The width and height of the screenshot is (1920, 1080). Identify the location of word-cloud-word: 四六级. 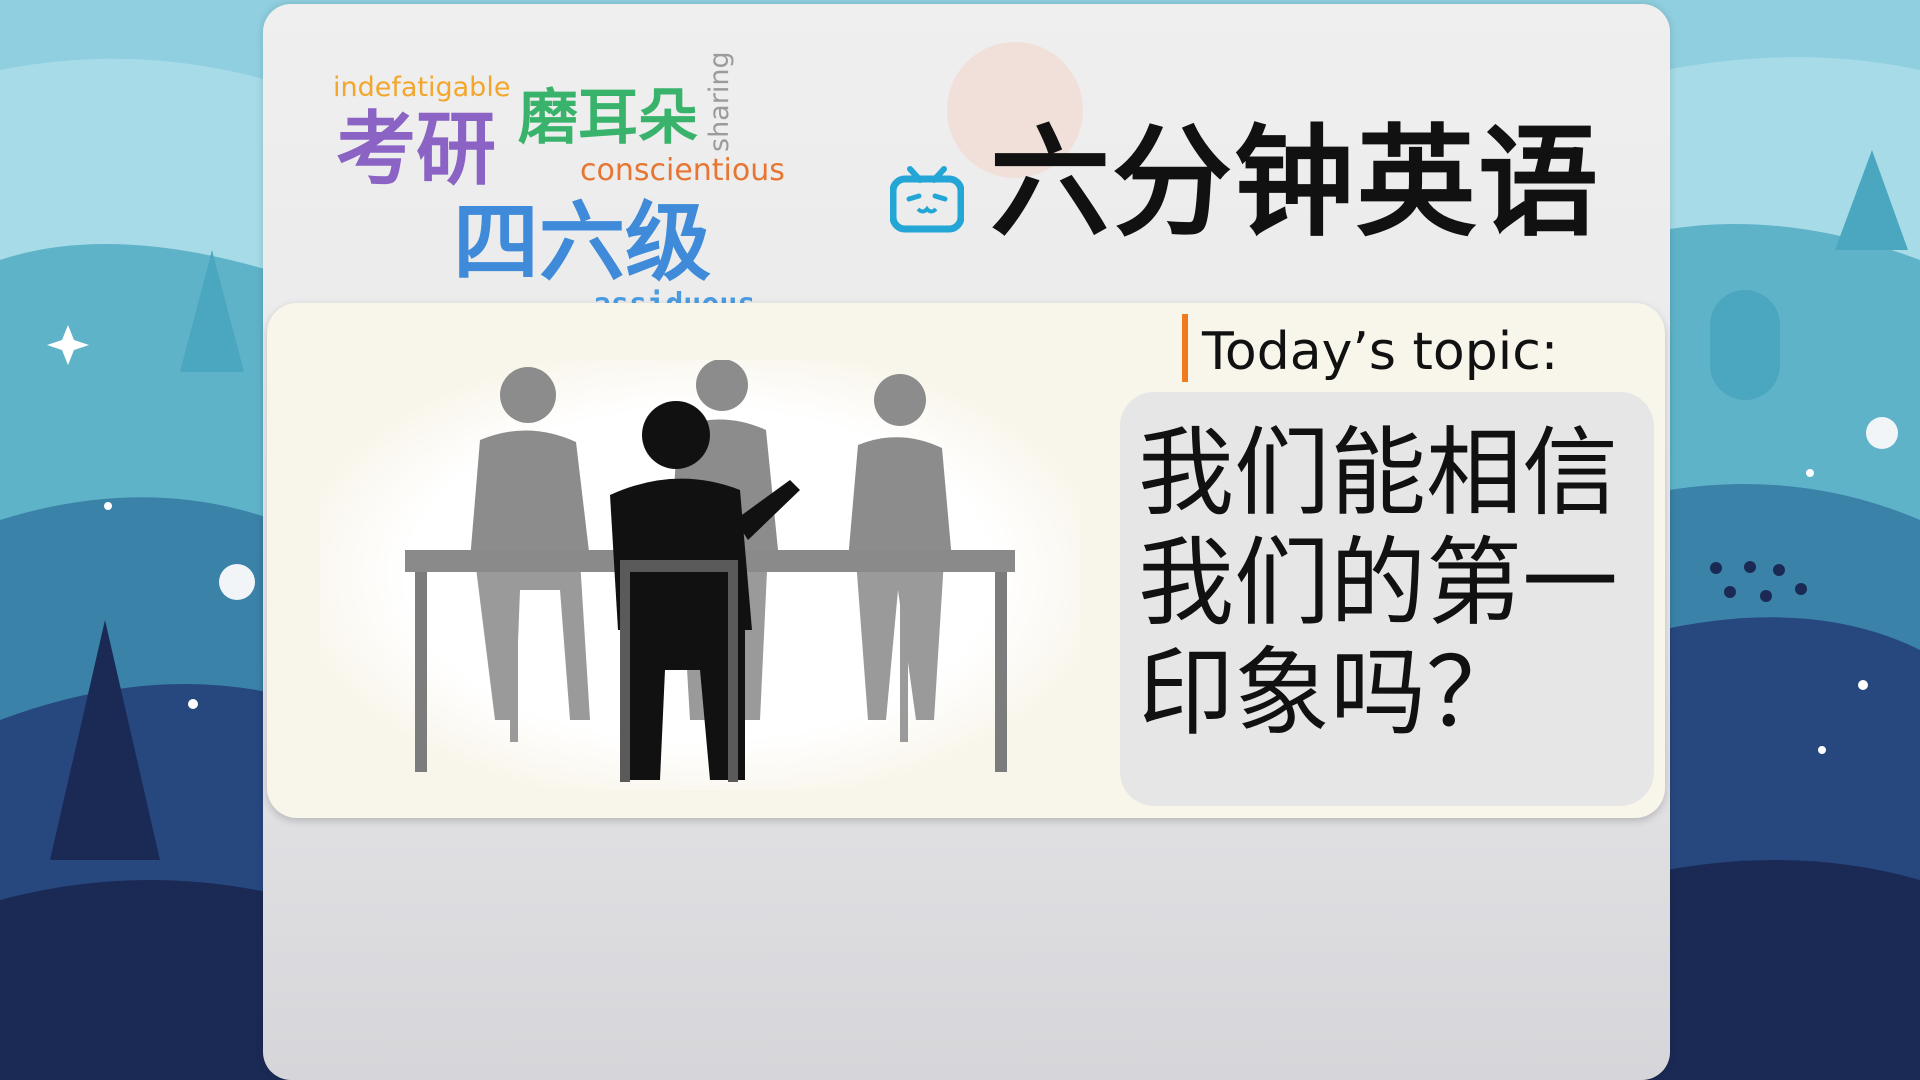
(582, 243).